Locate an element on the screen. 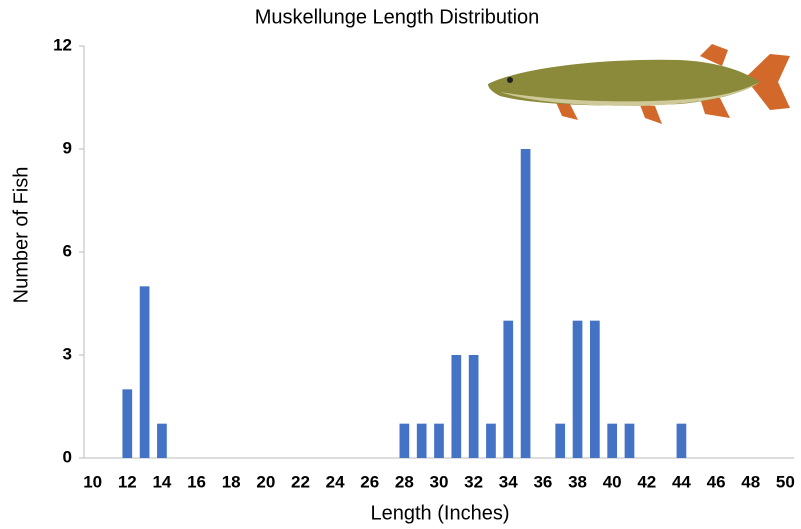  x-tick-label: 20 is located at coordinates (265, 481).